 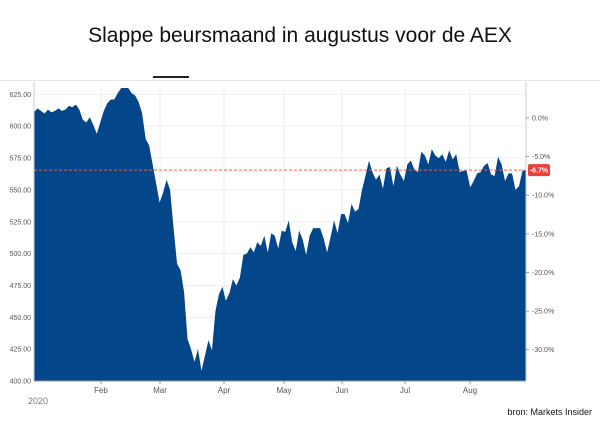 I want to click on x-axis: Feb Mar Apr May Jun Jul Aug, so click(x=285, y=388).